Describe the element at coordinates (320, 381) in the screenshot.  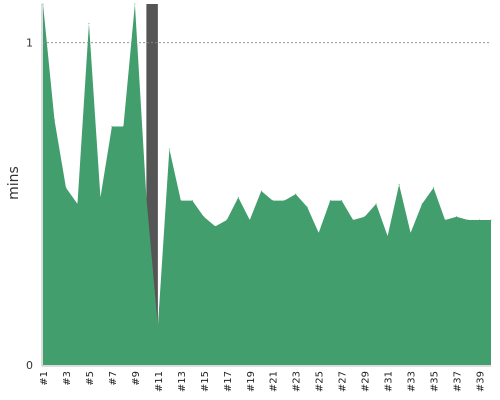
I see `x-tick-label: #25` at that location.